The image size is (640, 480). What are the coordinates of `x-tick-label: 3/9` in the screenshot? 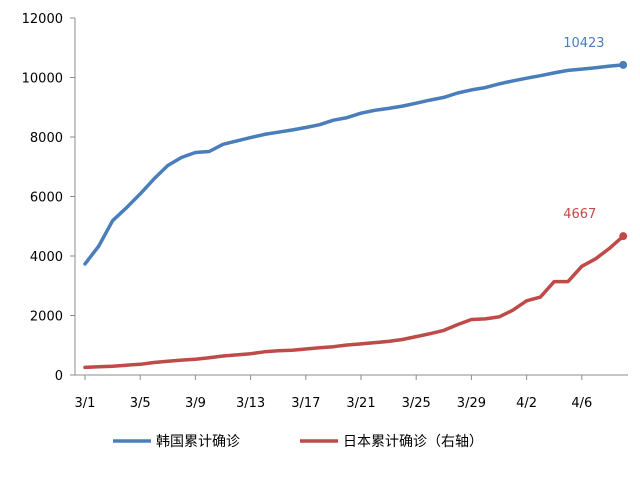 It's located at (195, 403).